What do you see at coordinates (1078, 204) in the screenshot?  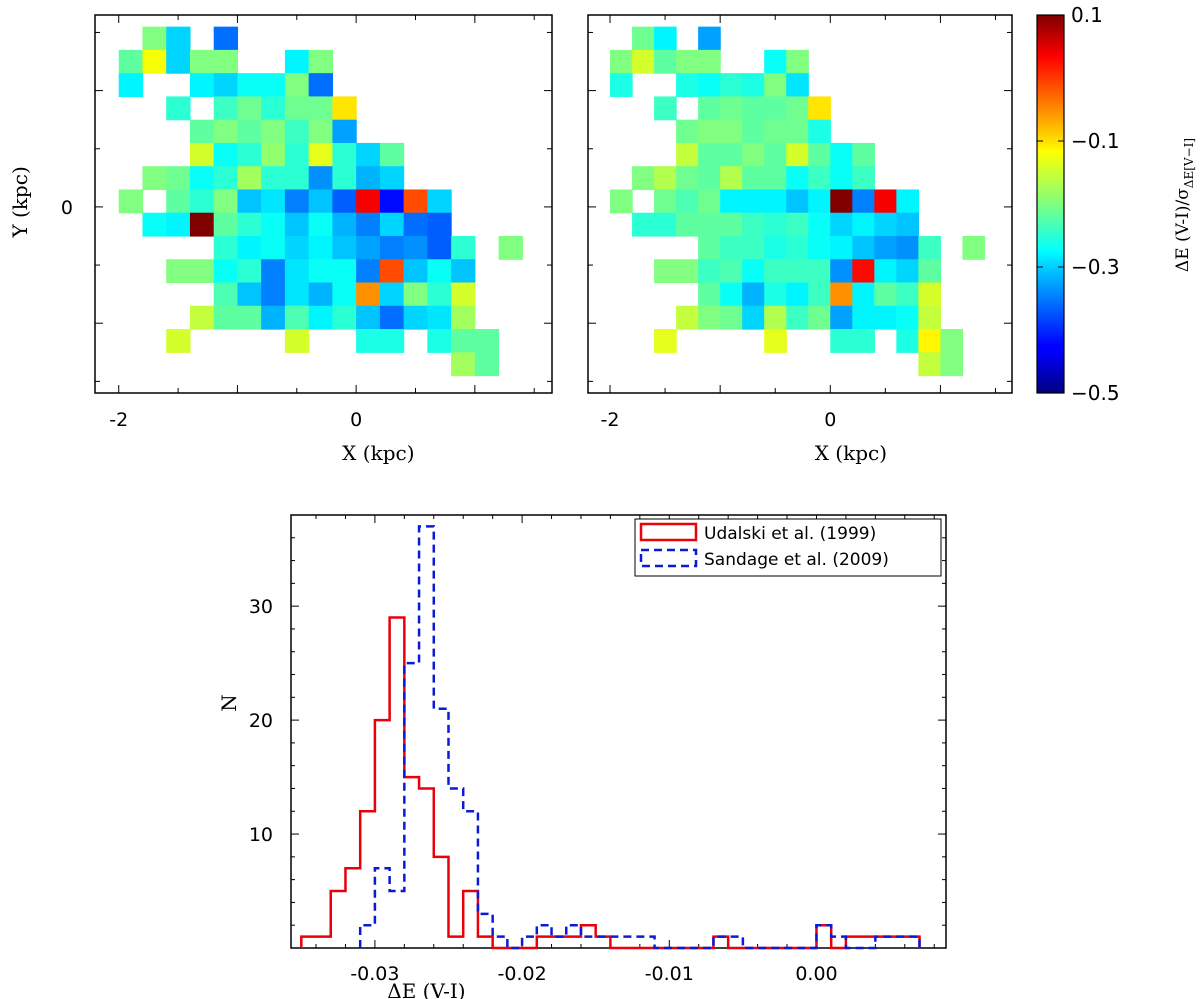 I see `colorbar-ticks: 0.1 −0.1 −0.3 −0.5` at bounding box center [1078, 204].